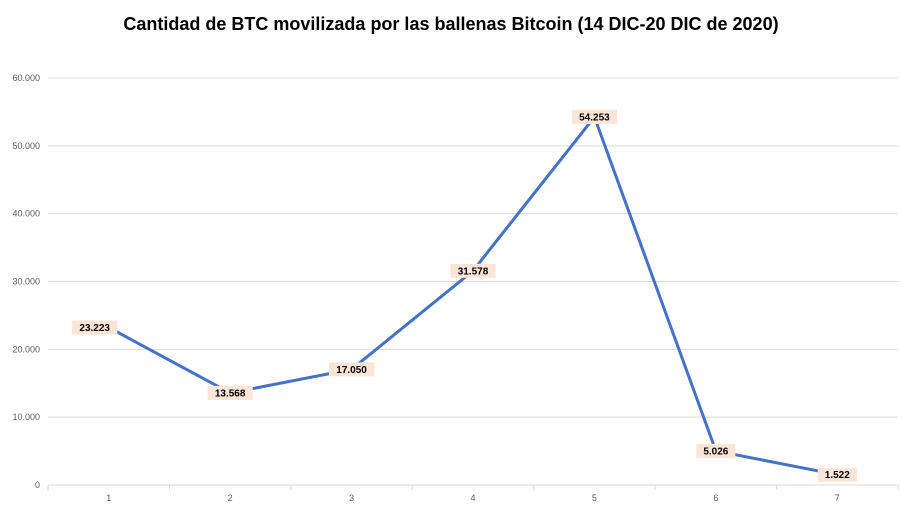  Describe the element at coordinates (26, 282) in the screenshot. I see `y-tick-label: 30.000` at that location.